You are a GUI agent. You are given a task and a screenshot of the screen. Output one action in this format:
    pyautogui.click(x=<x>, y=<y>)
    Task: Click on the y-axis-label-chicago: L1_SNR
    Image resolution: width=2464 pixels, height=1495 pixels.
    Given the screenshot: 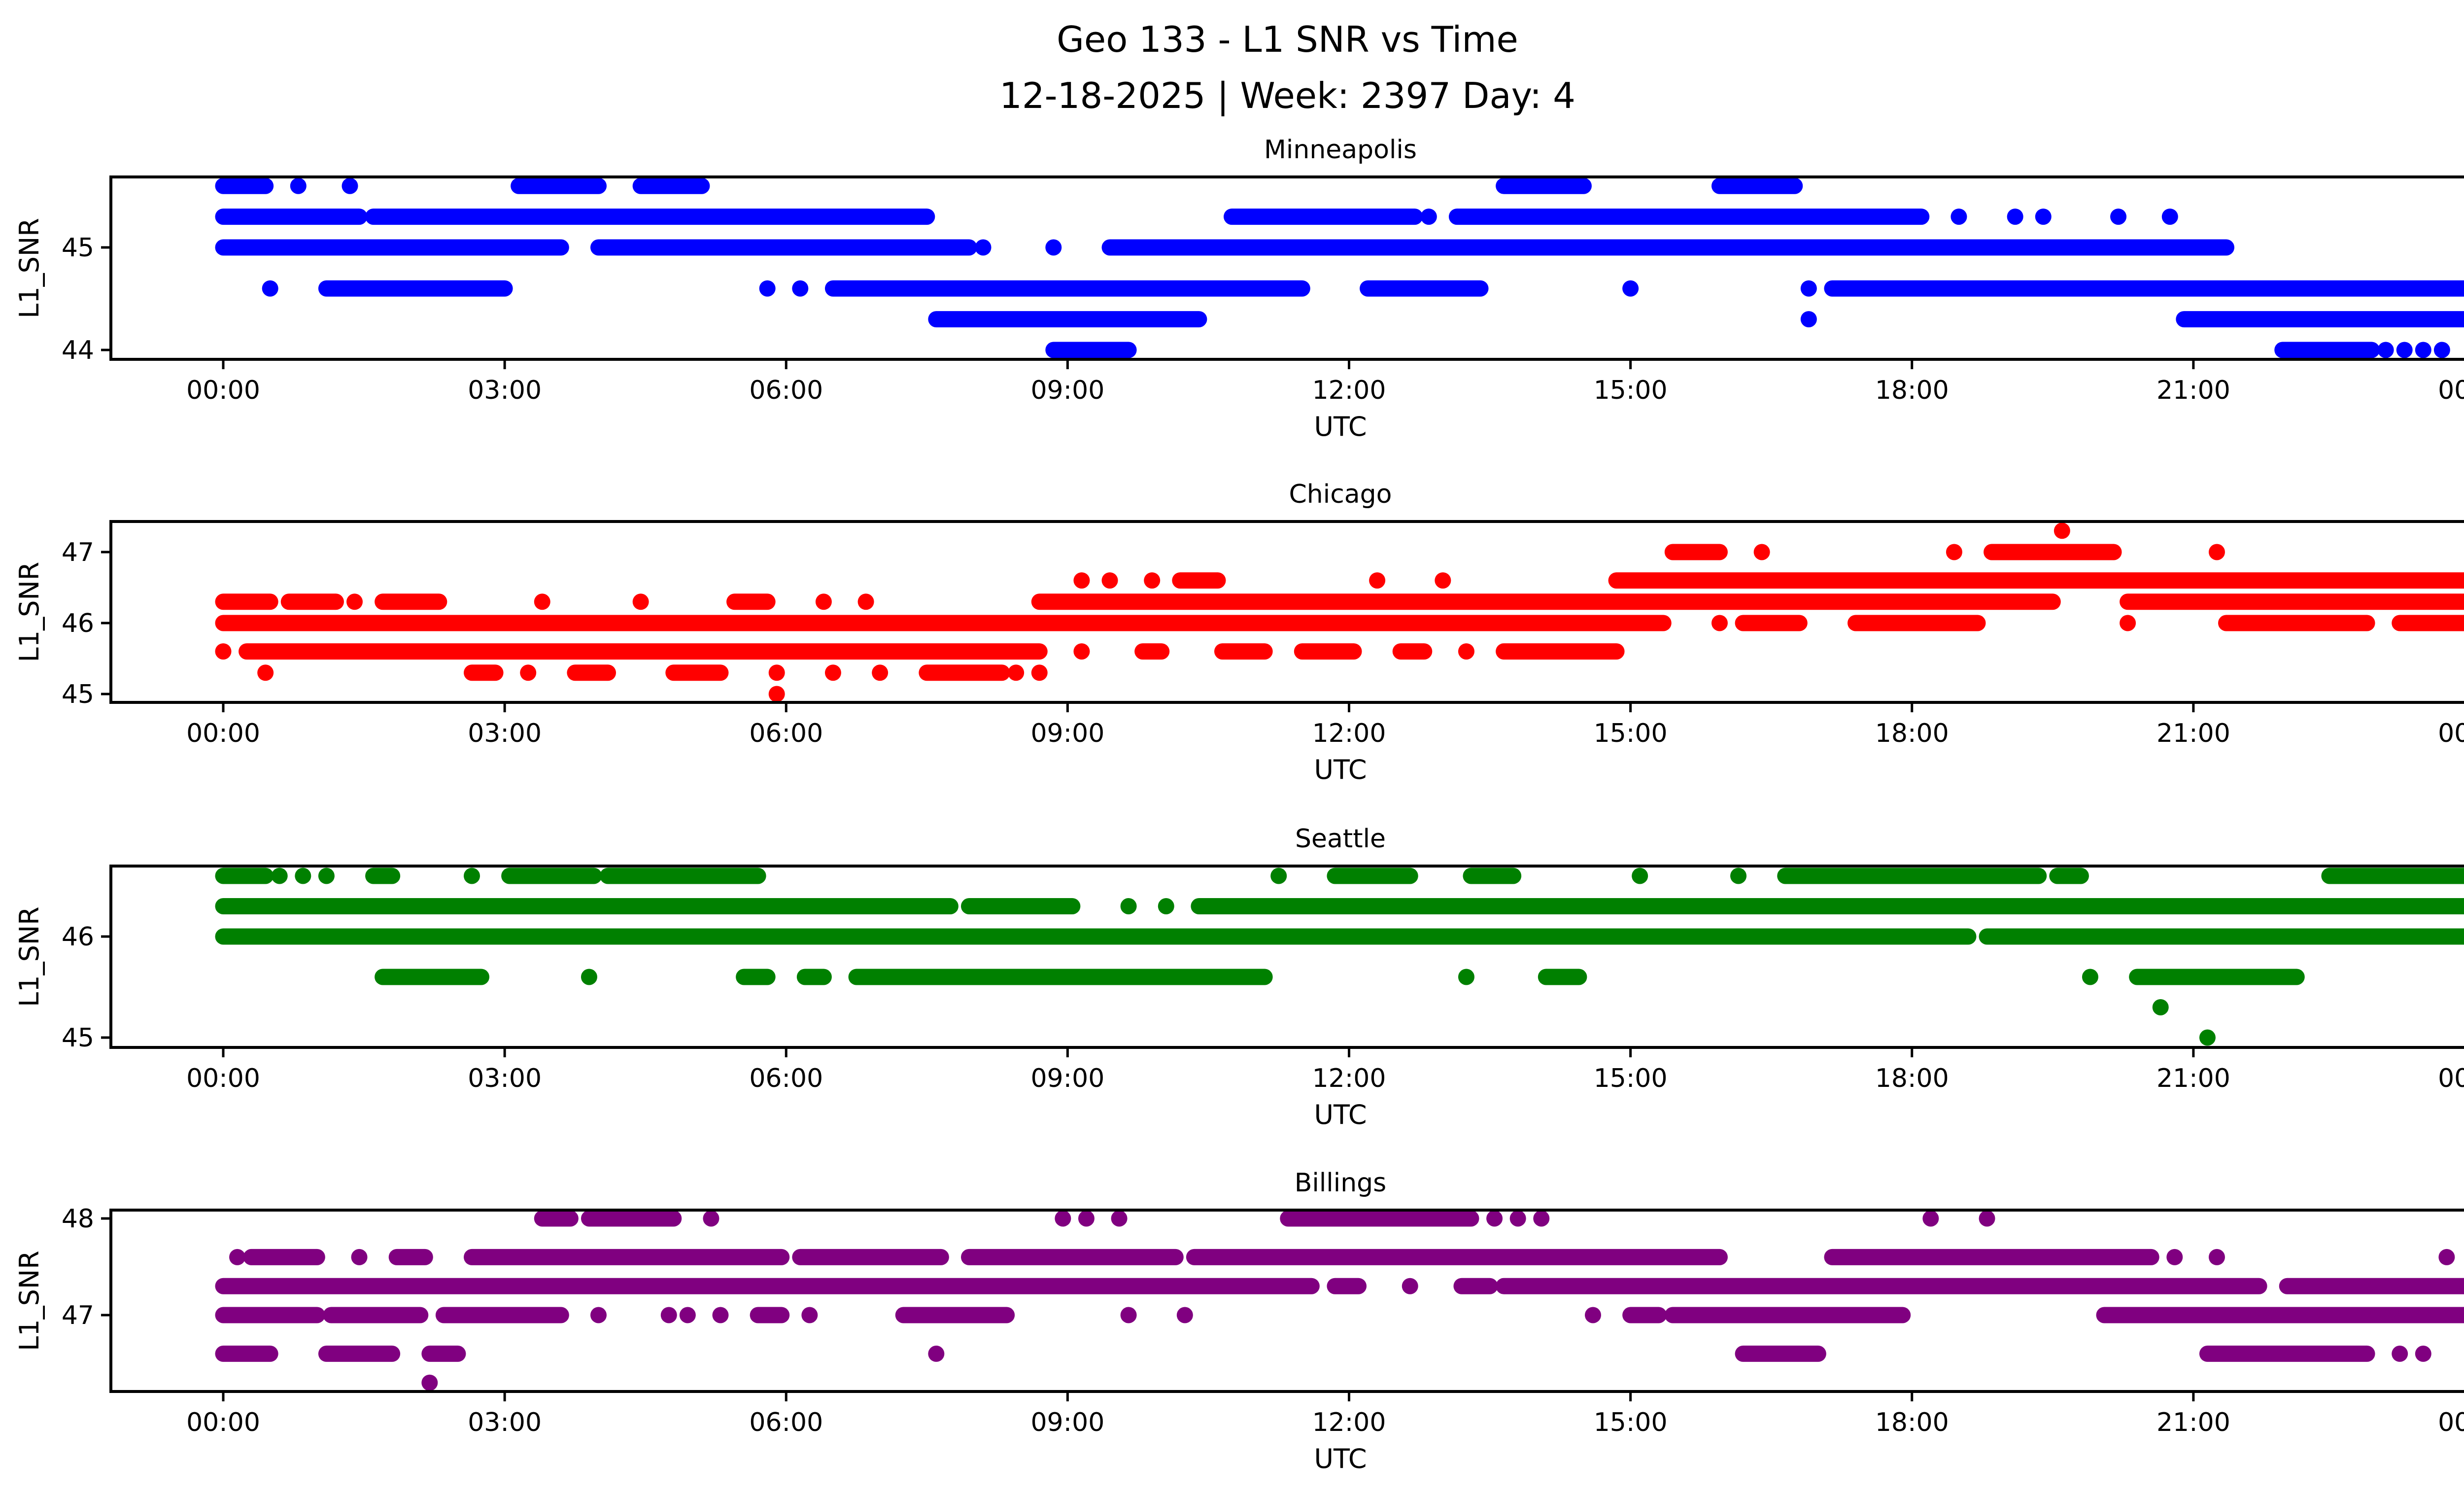 What is the action you would take?
    pyautogui.click(x=29, y=612)
    